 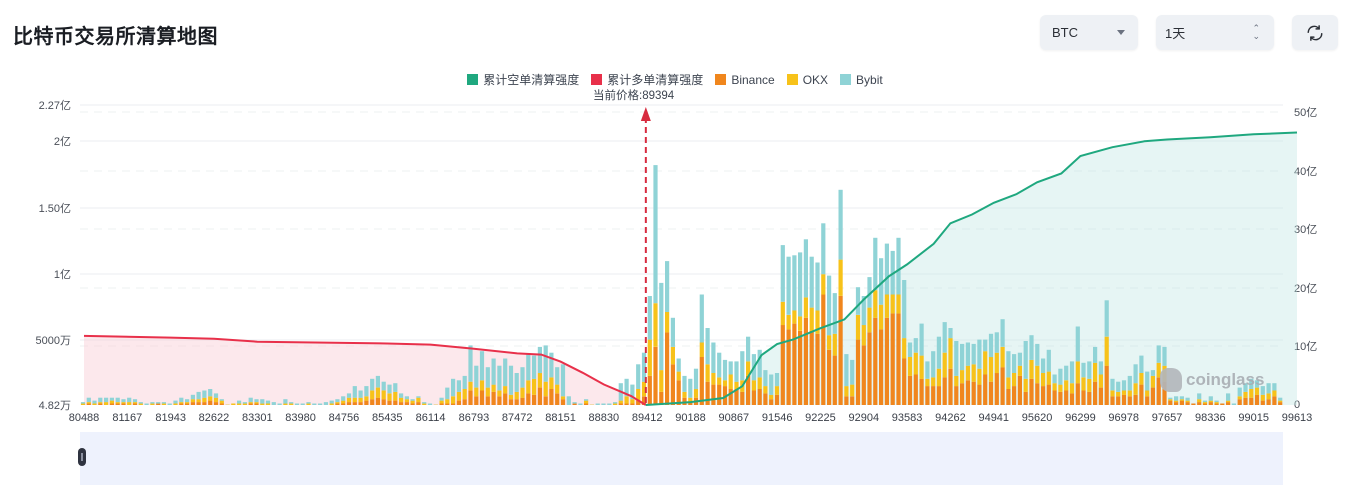 I want to click on current-price-label: 当前价格:89394, so click(x=634, y=96).